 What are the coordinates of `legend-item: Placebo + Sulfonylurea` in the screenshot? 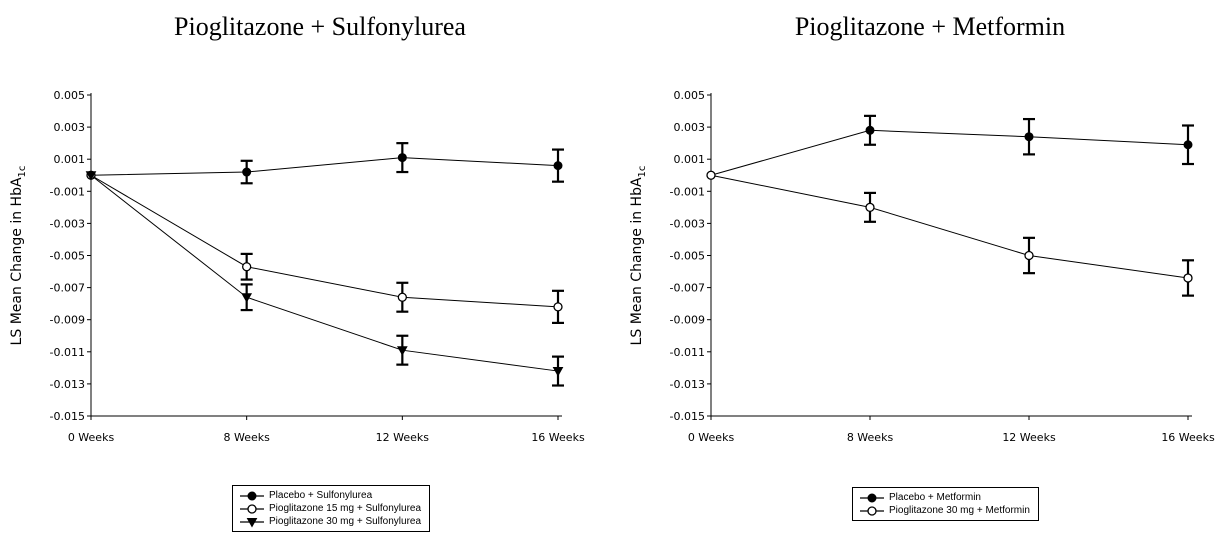 It's located at (330, 495).